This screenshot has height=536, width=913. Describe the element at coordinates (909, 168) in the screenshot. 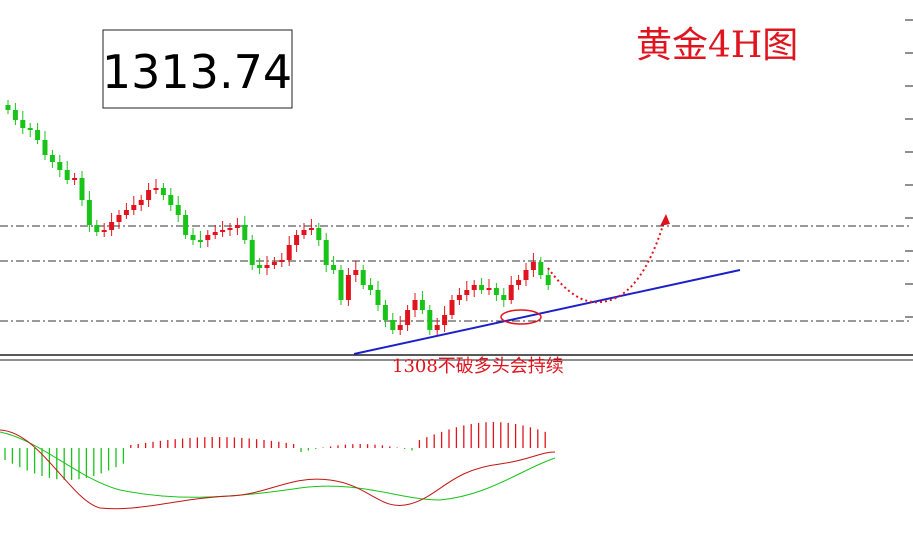

I see `price-axis-ticks` at that location.